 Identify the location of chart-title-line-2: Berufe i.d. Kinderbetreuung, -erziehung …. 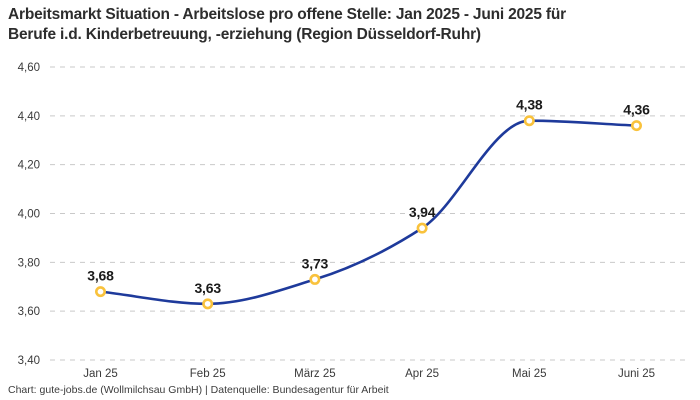
(244, 35).